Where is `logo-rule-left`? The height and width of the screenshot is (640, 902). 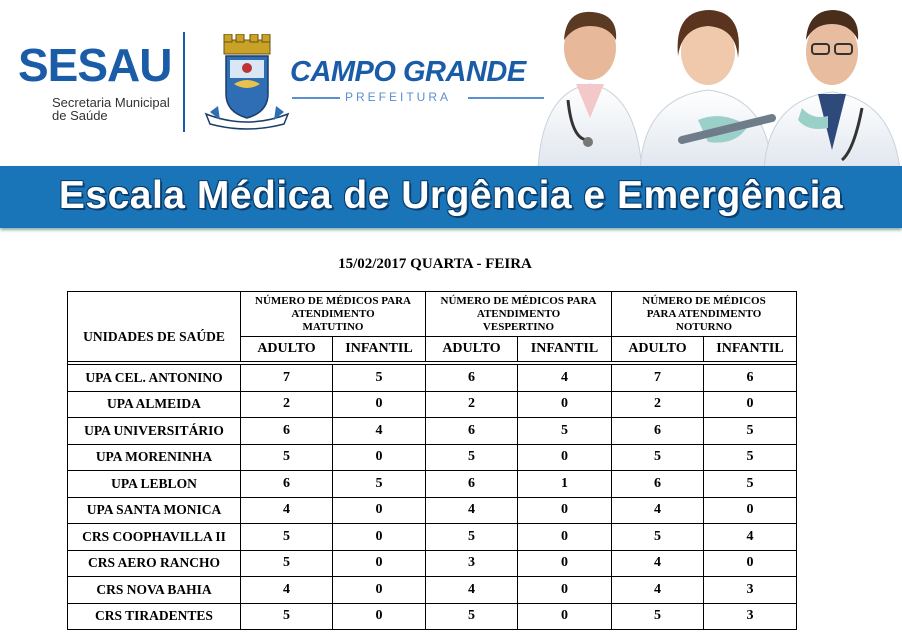
logo-rule-left is located at coordinates (316, 98).